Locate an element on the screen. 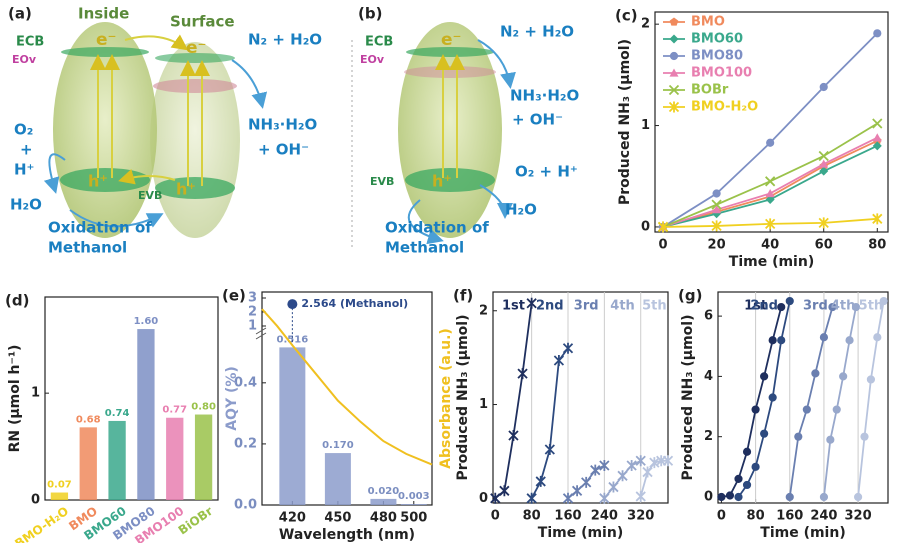 This screenshot has height=547, width=900. legend-label: BMO80 is located at coordinates (717, 56).